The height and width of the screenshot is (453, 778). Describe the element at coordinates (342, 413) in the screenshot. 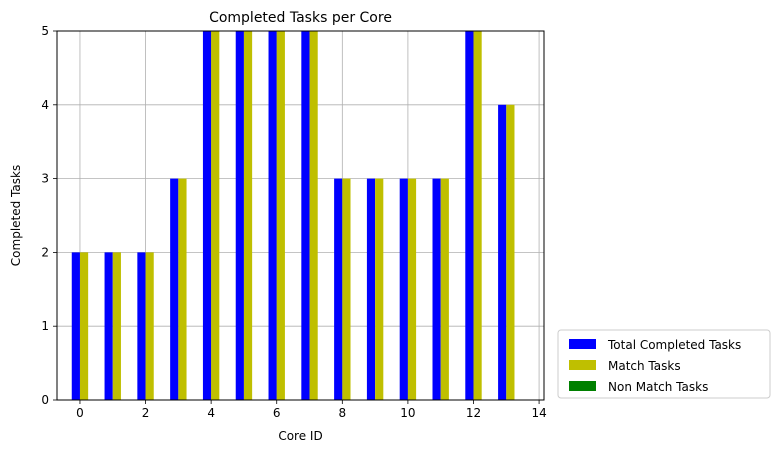

I see `x-tick-label: 8` at that location.